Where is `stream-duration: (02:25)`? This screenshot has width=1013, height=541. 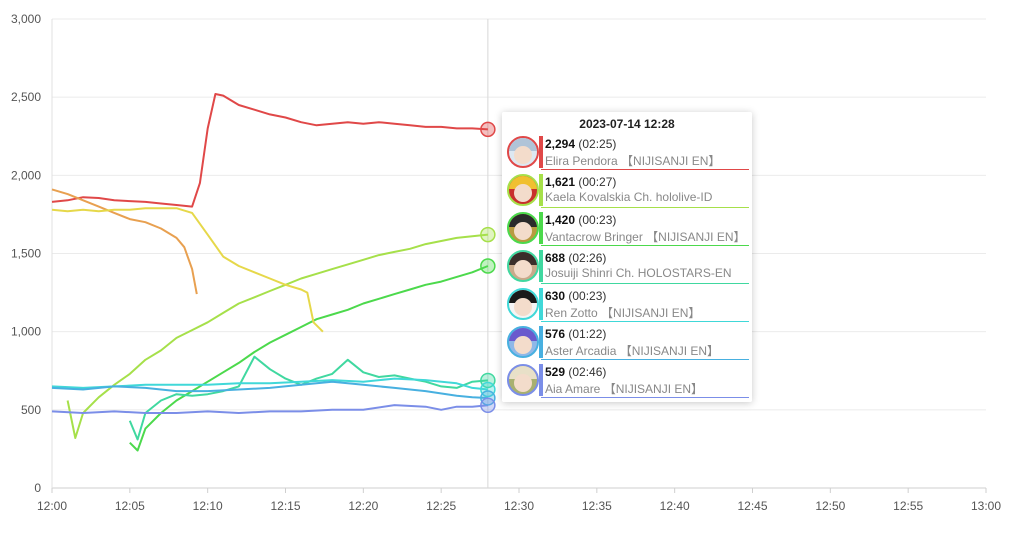 stream-duration: (02:25) is located at coordinates (597, 144).